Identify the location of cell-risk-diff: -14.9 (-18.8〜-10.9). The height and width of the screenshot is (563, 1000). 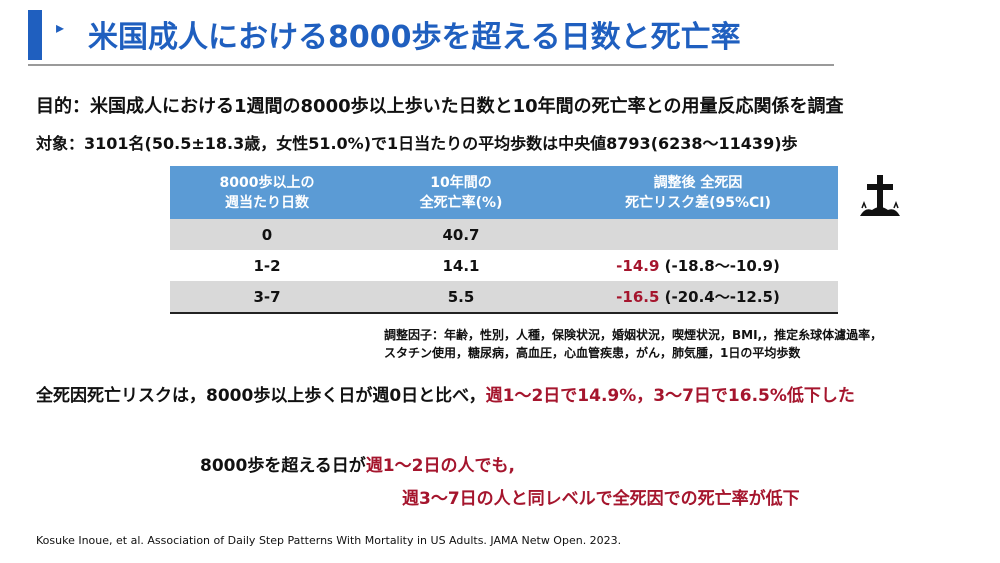
(698, 265).